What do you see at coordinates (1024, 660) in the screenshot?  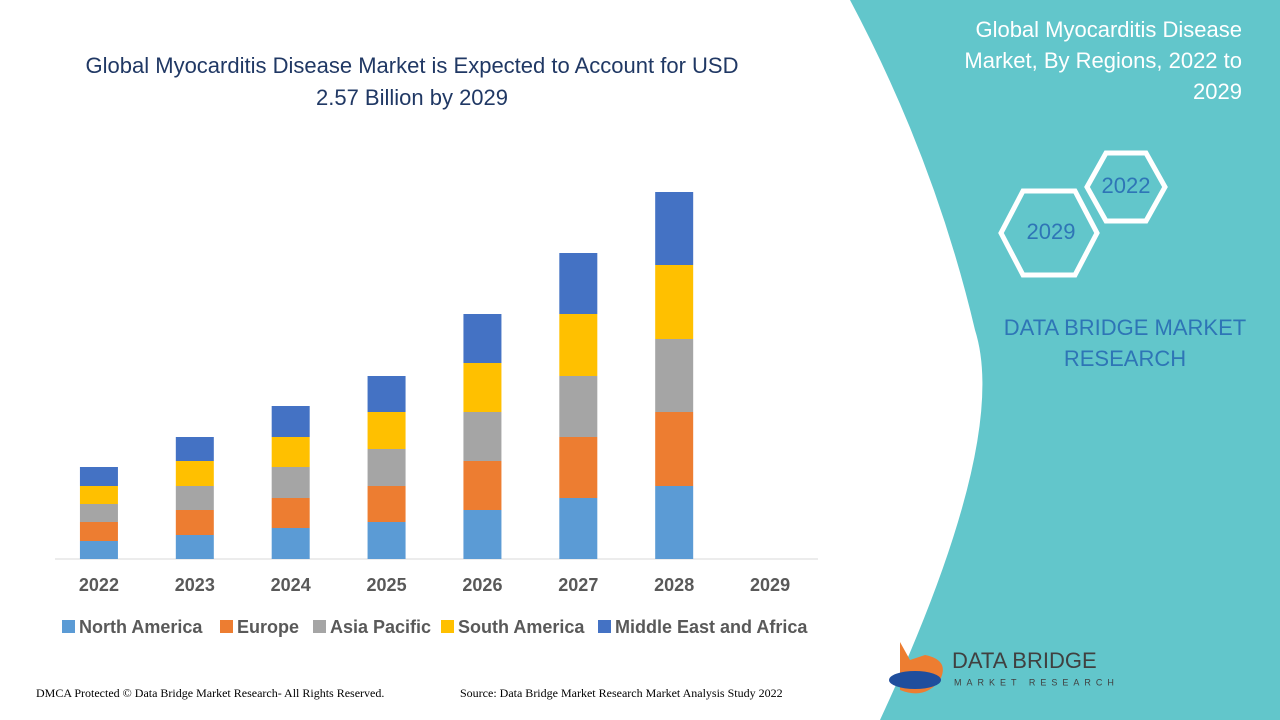 I see `logo-name: DATA BRIDGE` at bounding box center [1024, 660].